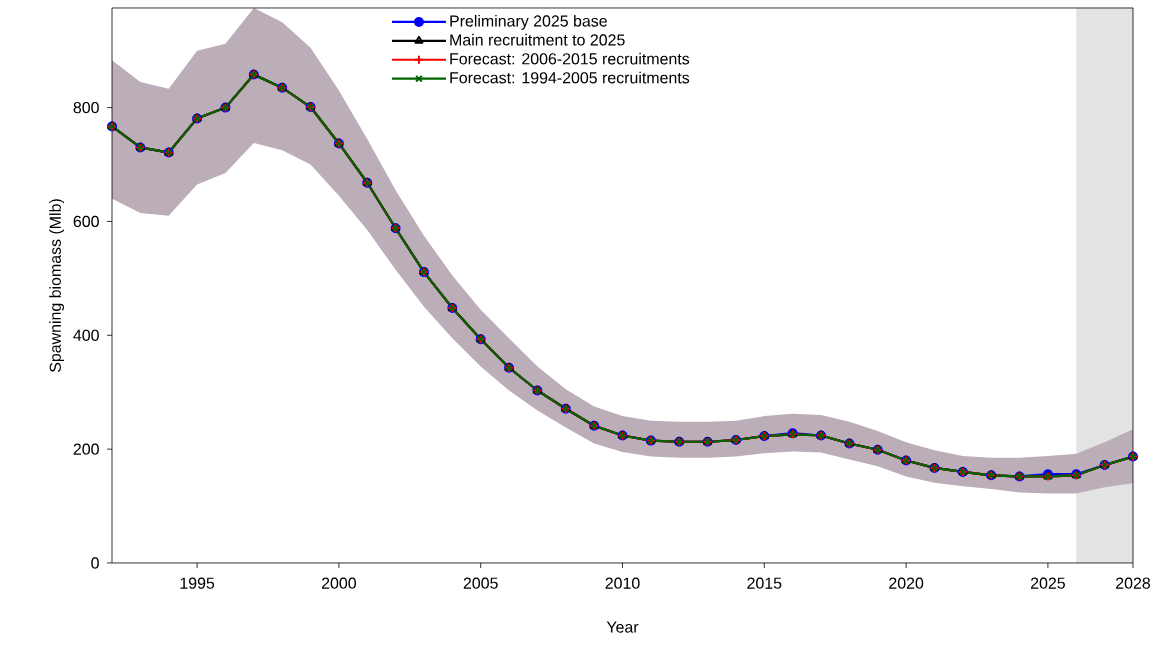 The width and height of the screenshot is (1161, 665). What do you see at coordinates (480, 583) in the screenshot?
I see `x-tick-label: 2005` at bounding box center [480, 583].